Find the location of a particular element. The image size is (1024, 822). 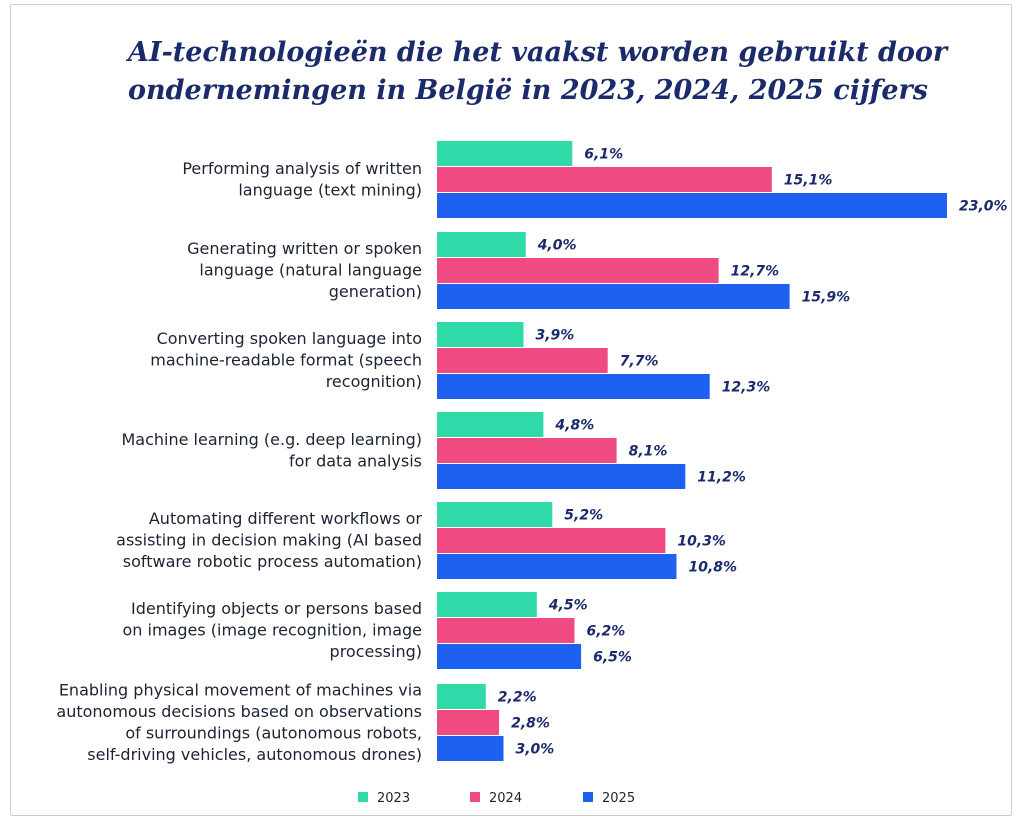

legend-label: 2025 is located at coordinates (618, 798).